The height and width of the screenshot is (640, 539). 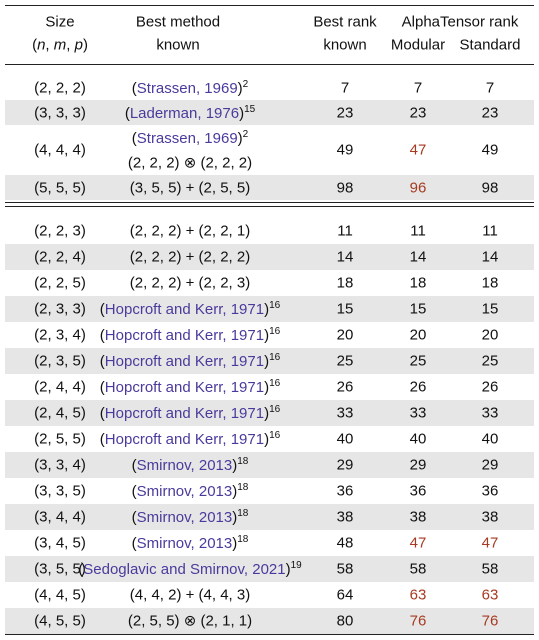 I want to click on best-rank: 26, so click(x=345, y=387).